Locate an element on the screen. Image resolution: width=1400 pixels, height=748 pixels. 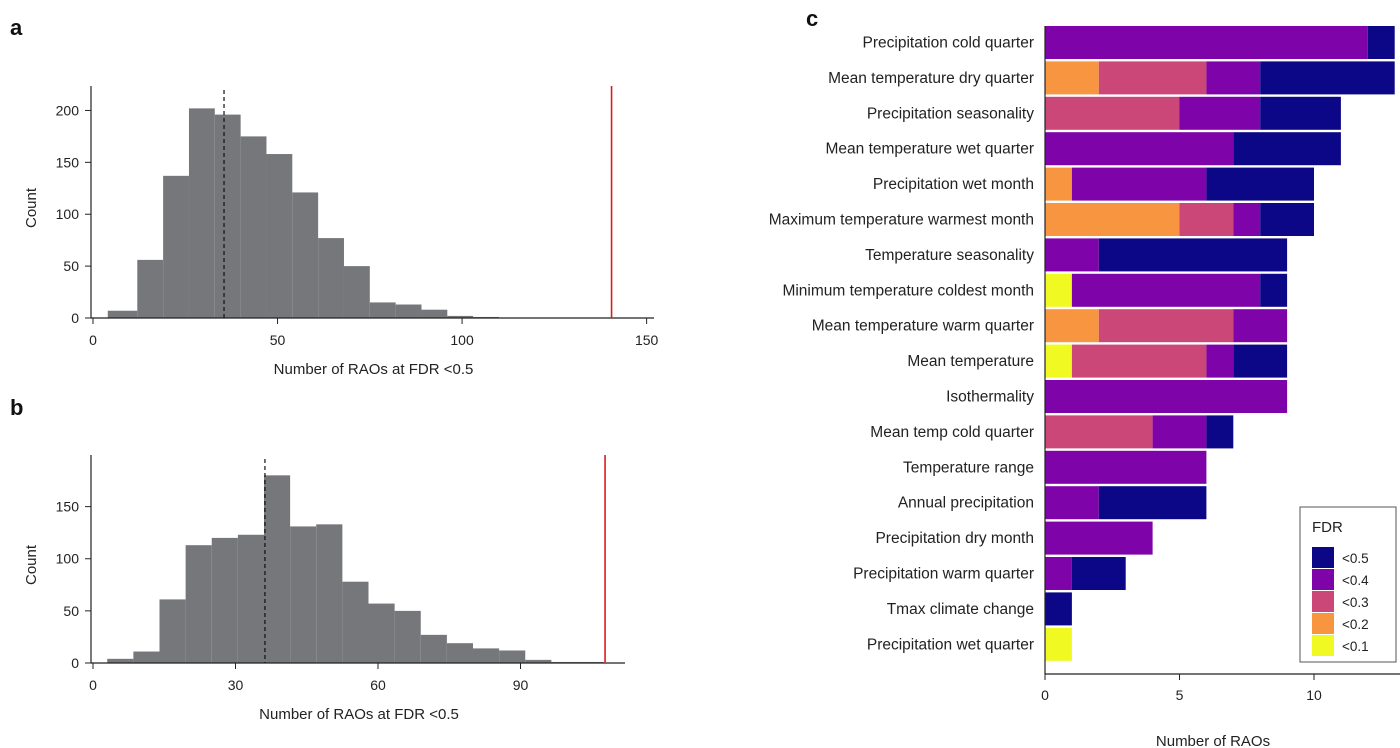
category-label: Precipitation seasonality is located at coordinates (950, 113).